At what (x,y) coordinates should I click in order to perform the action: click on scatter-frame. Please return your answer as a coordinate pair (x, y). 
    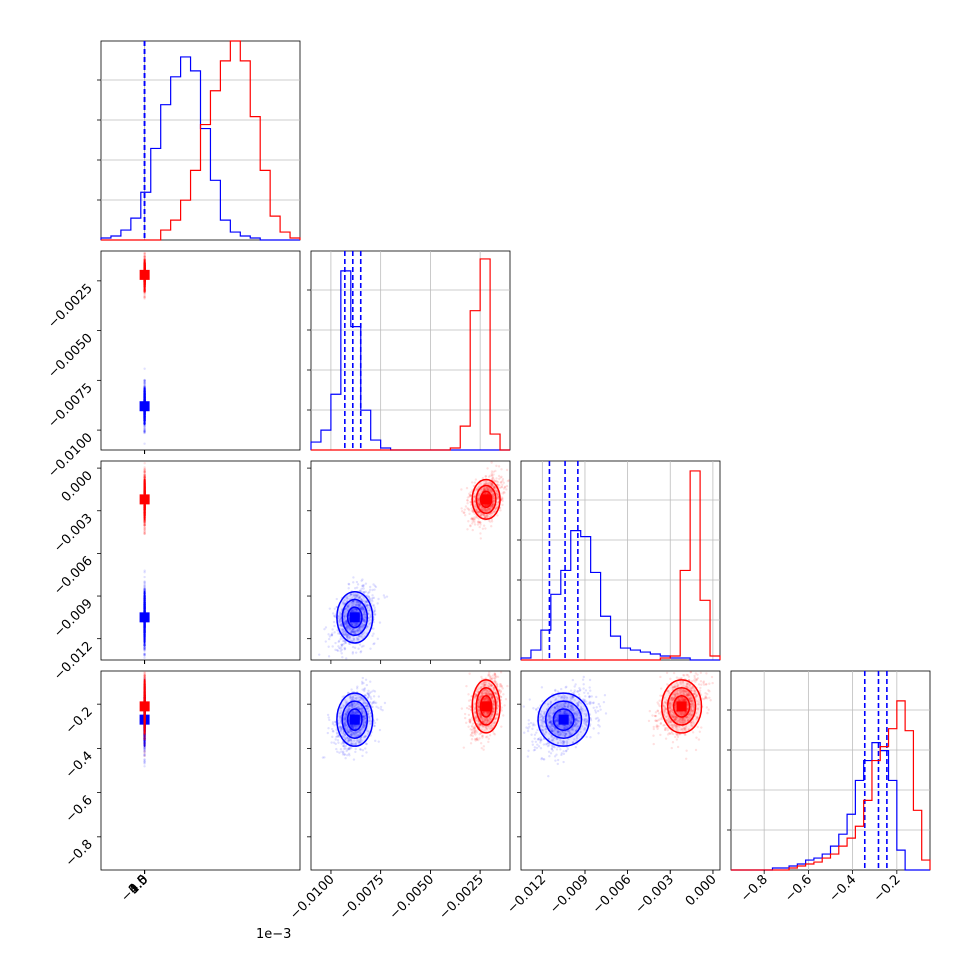
    Looking at the image, I should click on (200, 350).